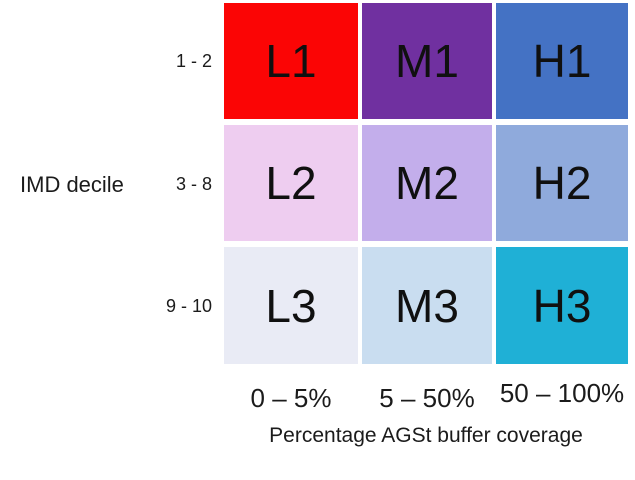 The height and width of the screenshot is (480, 635). Describe the element at coordinates (427, 398) in the screenshot. I see `col-label-5-50pct: 5 – 50%` at that location.